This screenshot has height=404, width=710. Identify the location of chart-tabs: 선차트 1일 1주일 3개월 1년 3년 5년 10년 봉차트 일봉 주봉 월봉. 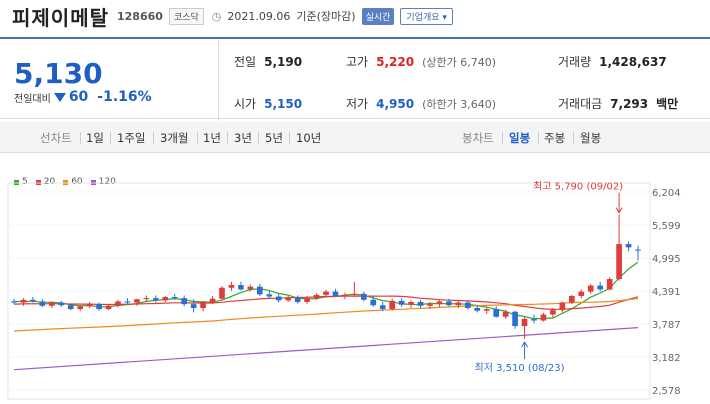
(355, 137).